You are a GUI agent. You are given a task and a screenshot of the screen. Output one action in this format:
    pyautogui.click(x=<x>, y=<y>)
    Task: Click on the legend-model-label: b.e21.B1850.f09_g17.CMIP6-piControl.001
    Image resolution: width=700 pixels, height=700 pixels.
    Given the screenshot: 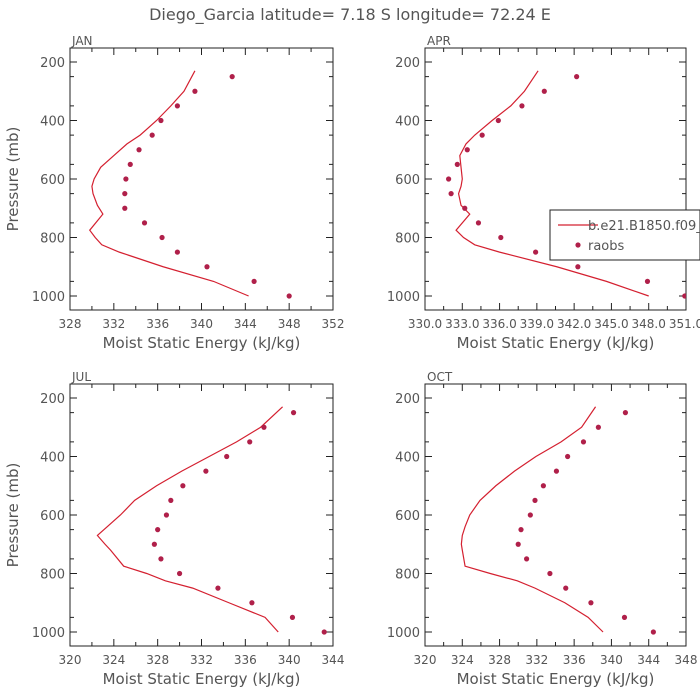 What is the action you would take?
    pyautogui.click(x=644, y=226)
    